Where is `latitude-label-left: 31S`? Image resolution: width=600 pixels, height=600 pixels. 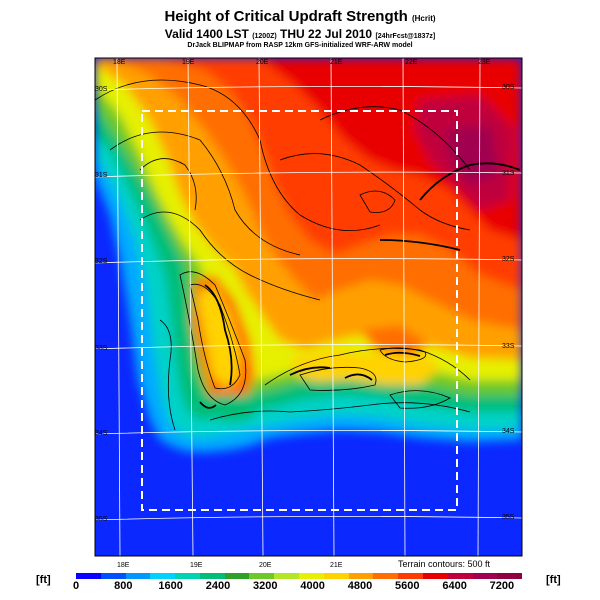
latitude-label-left: 31S is located at coordinates (101, 175).